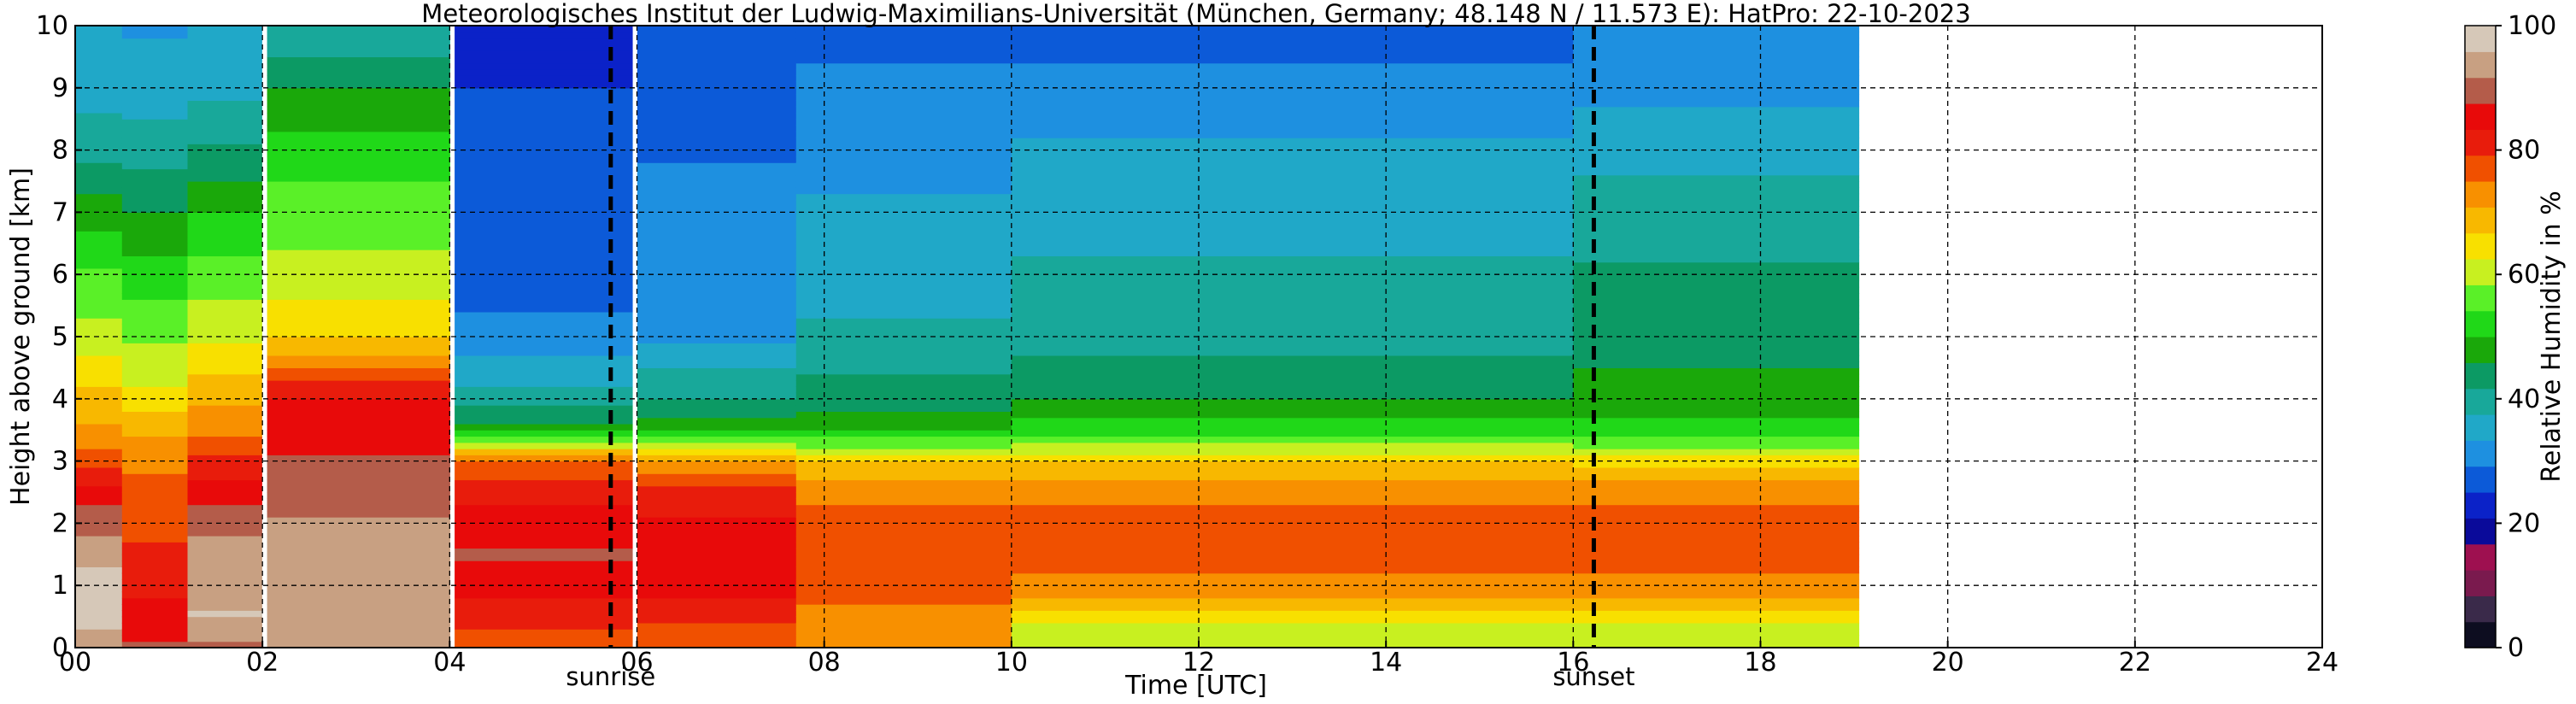 This screenshot has height=704, width=2576. What do you see at coordinates (1386, 663) in the screenshot?
I see `x-tick-label: 14` at bounding box center [1386, 663].